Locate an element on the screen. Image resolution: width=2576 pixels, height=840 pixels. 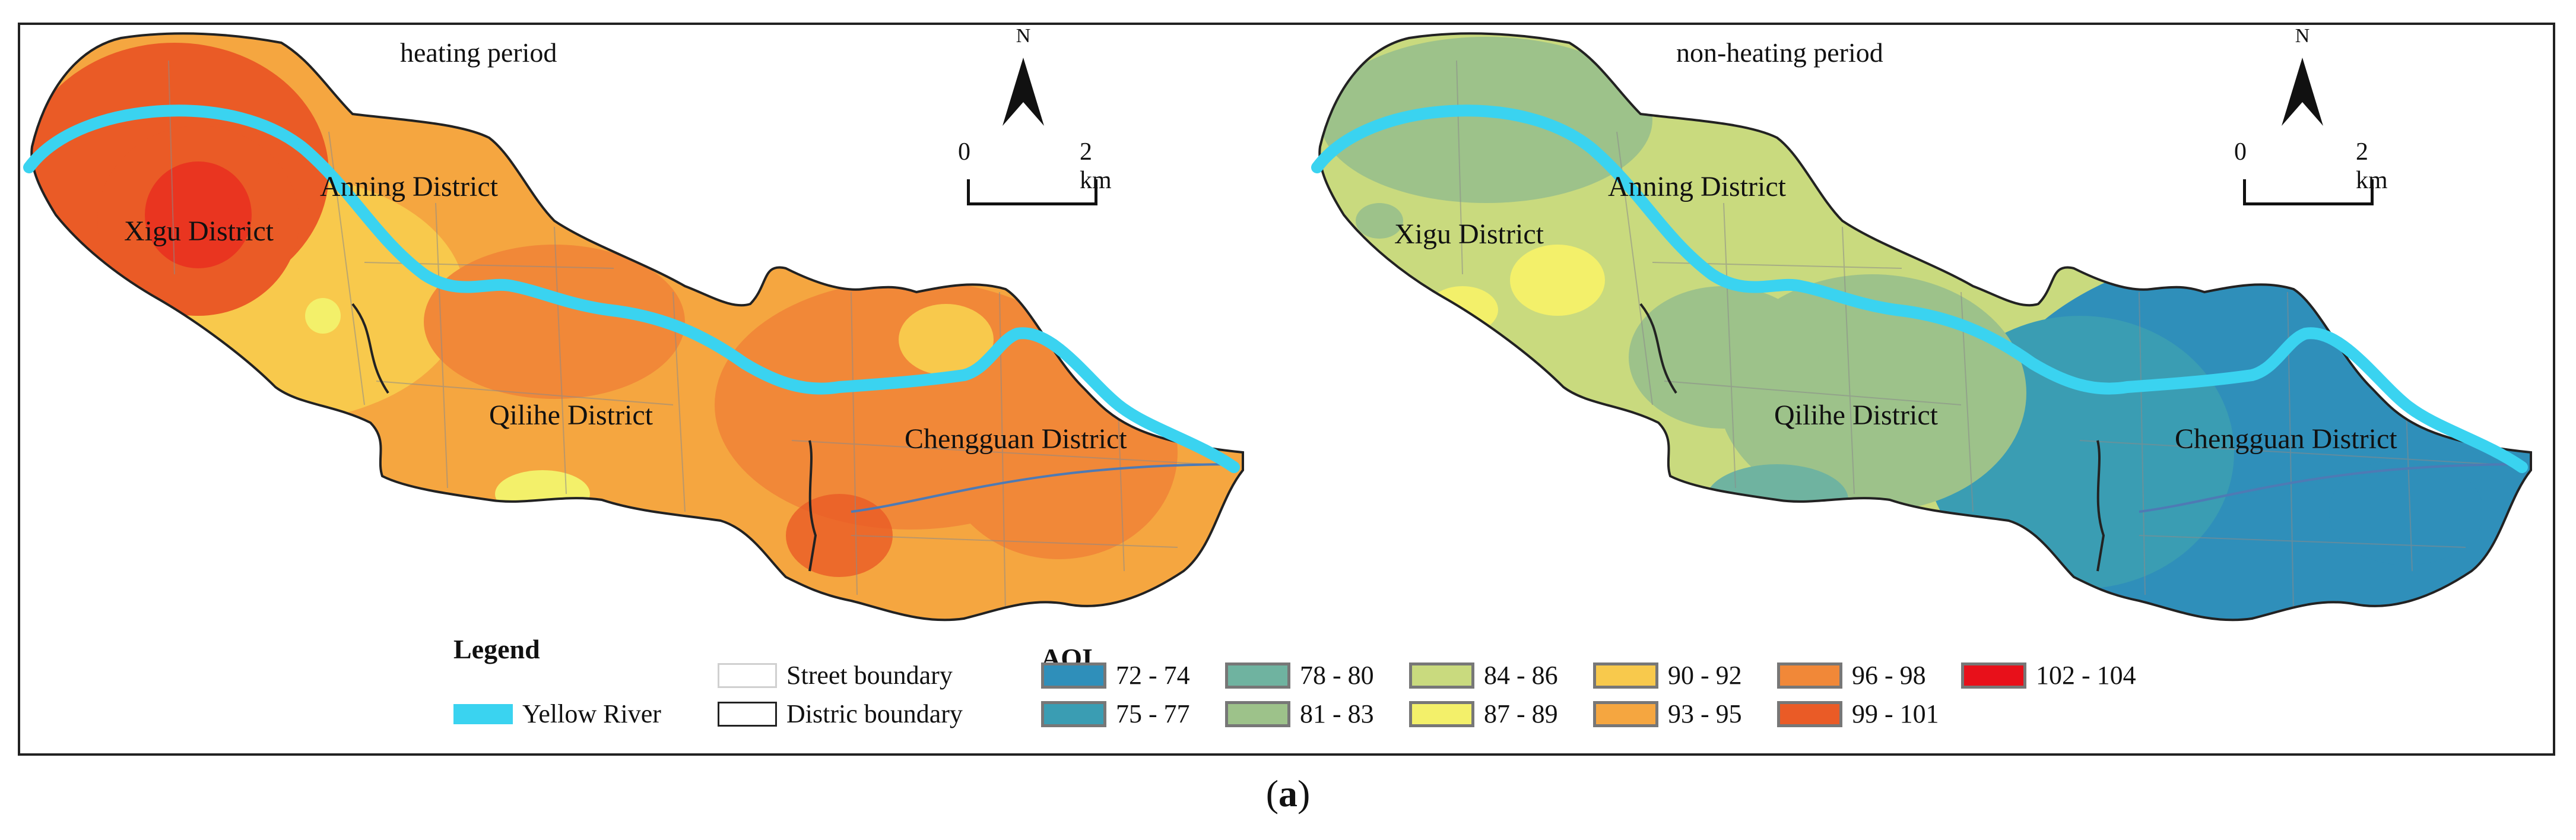
aqi-class-label: 81 - 83 is located at coordinates (1337, 713).